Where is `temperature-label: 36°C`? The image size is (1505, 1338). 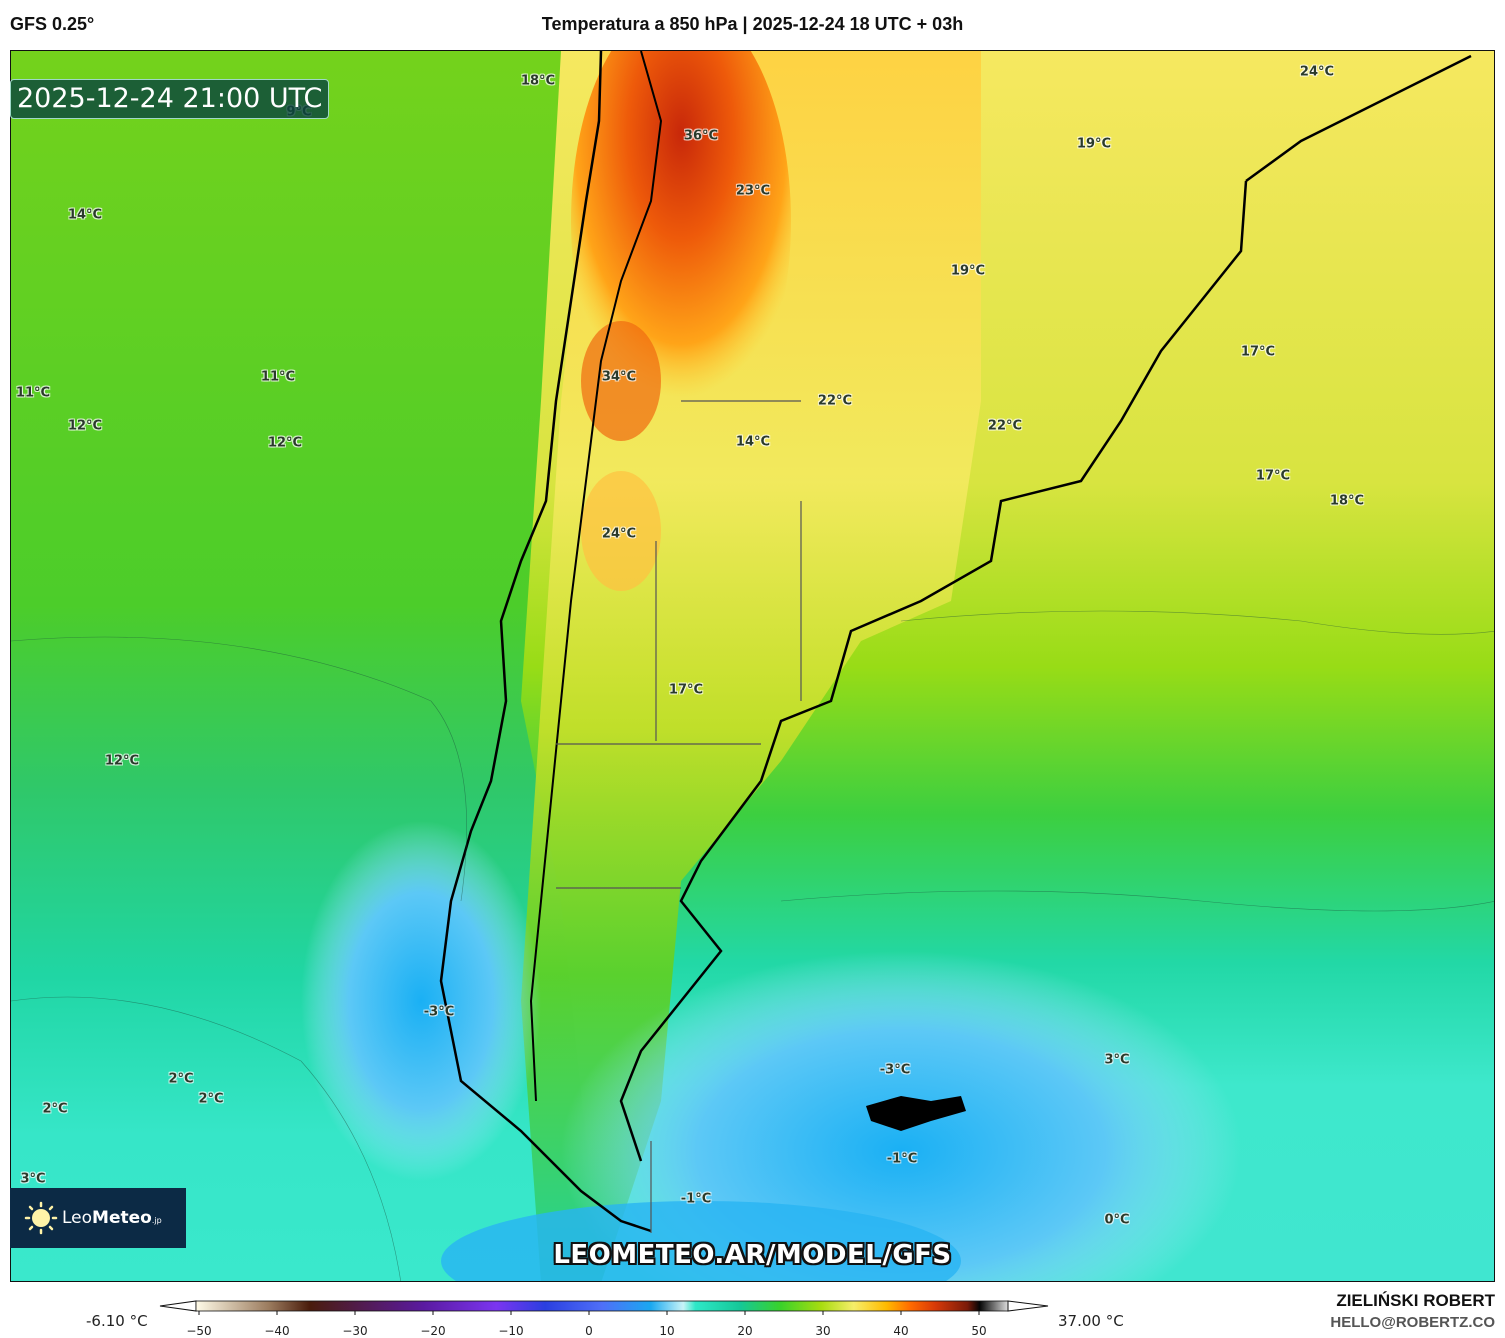 temperature-label: 36°C is located at coordinates (701, 136).